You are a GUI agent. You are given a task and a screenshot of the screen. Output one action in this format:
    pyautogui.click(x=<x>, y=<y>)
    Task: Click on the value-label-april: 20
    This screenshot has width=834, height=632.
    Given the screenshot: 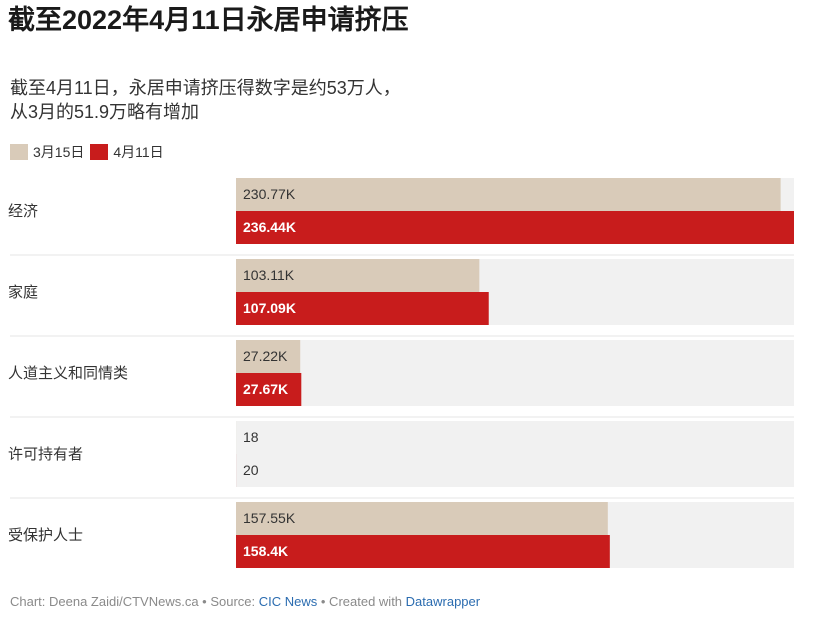 What is the action you would take?
    pyautogui.click(x=251, y=470)
    